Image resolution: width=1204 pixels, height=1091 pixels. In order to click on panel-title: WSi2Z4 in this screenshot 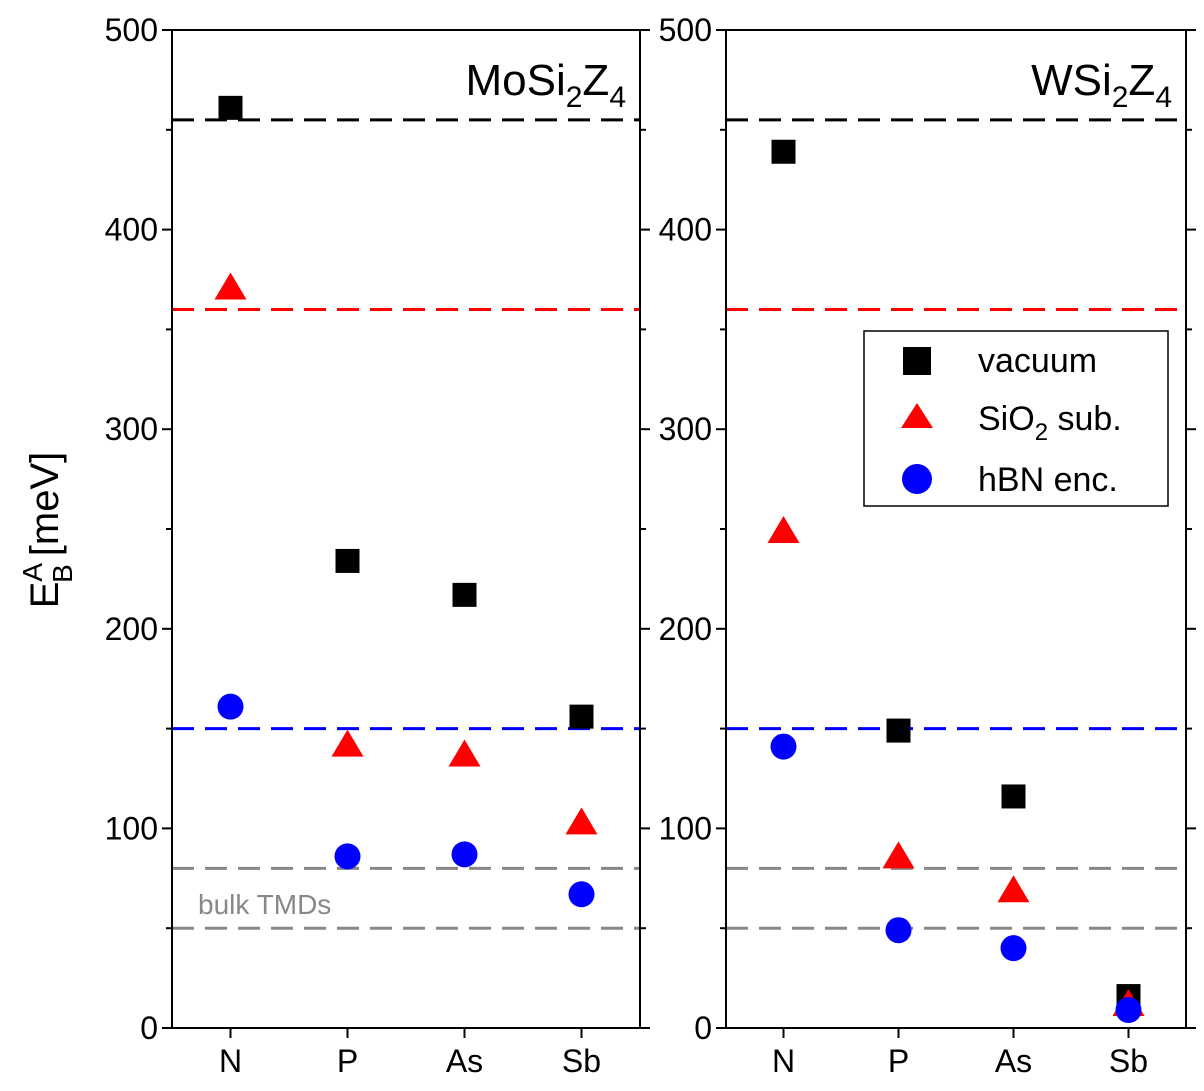, I will do `click(1101, 85)`.